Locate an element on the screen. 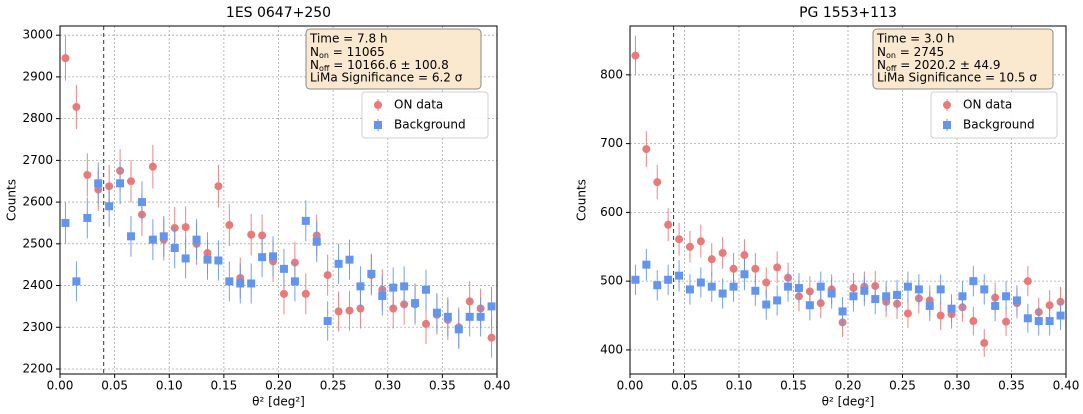 The width and height of the screenshot is (1083, 414). legend-label: ON data is located at coordinates (987, 105).